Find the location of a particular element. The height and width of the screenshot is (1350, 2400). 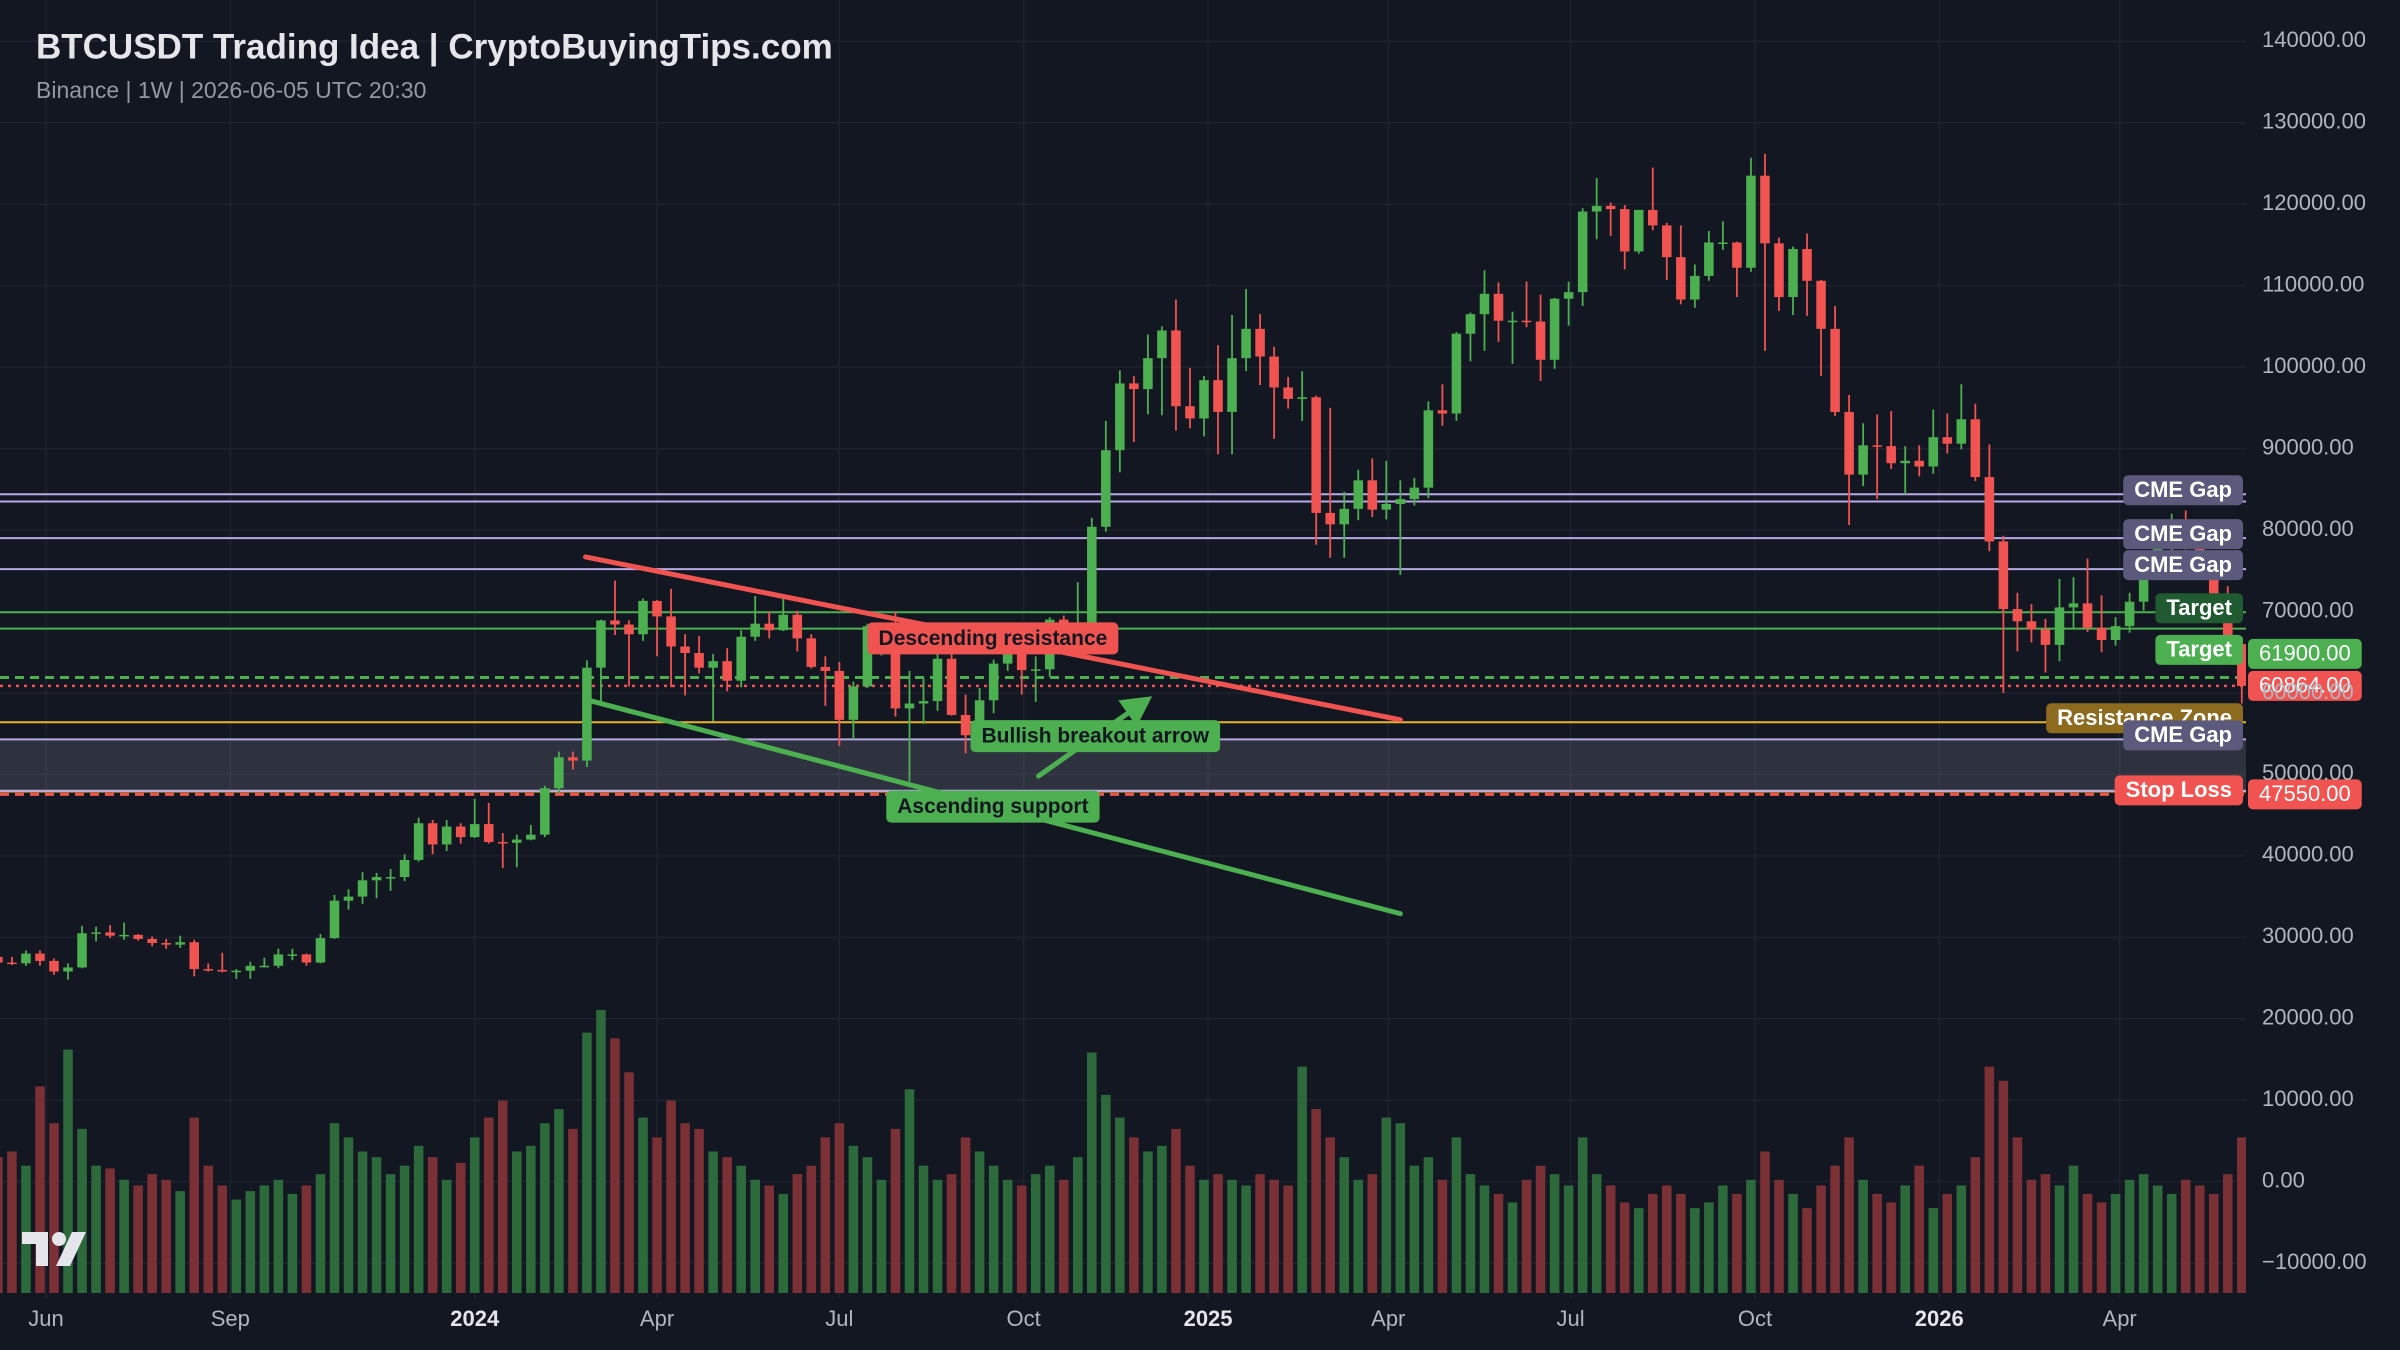

chart-subtitle: Binance | 1W | 2026-06-05 UTC 20:30 is located at coordinates (231, 90).